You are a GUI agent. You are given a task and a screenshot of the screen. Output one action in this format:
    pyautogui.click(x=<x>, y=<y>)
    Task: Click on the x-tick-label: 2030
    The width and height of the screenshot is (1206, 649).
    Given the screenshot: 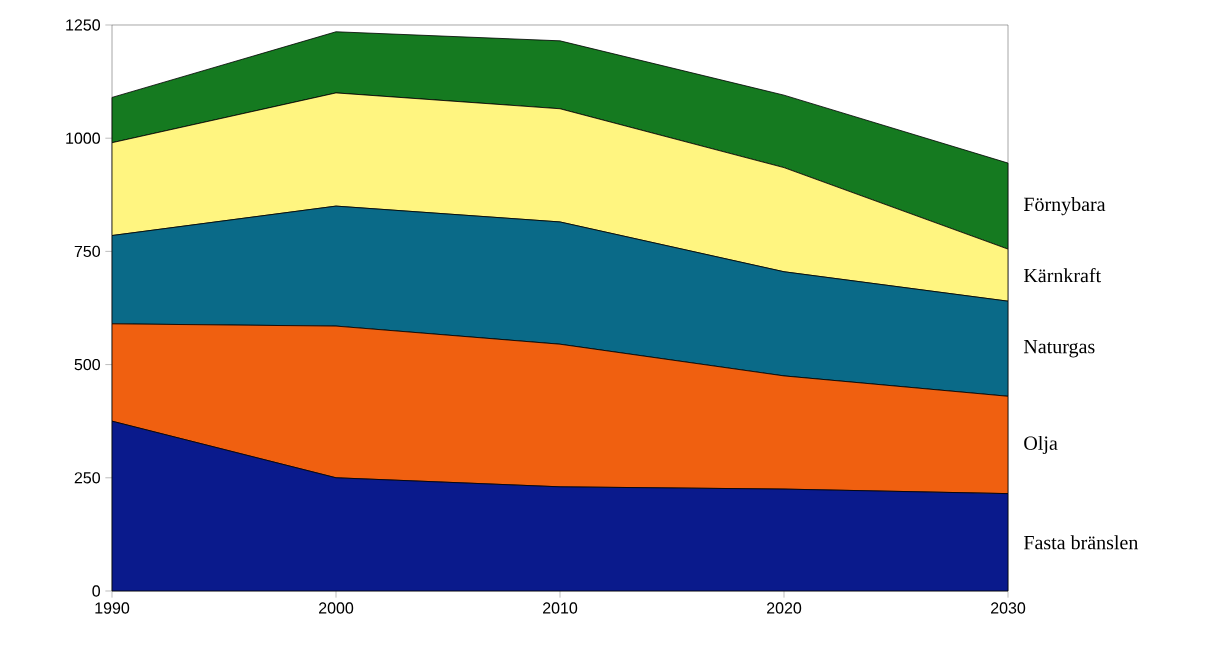 What is the action you would take?
    pyautogui.click(x=1008, y=608)
    